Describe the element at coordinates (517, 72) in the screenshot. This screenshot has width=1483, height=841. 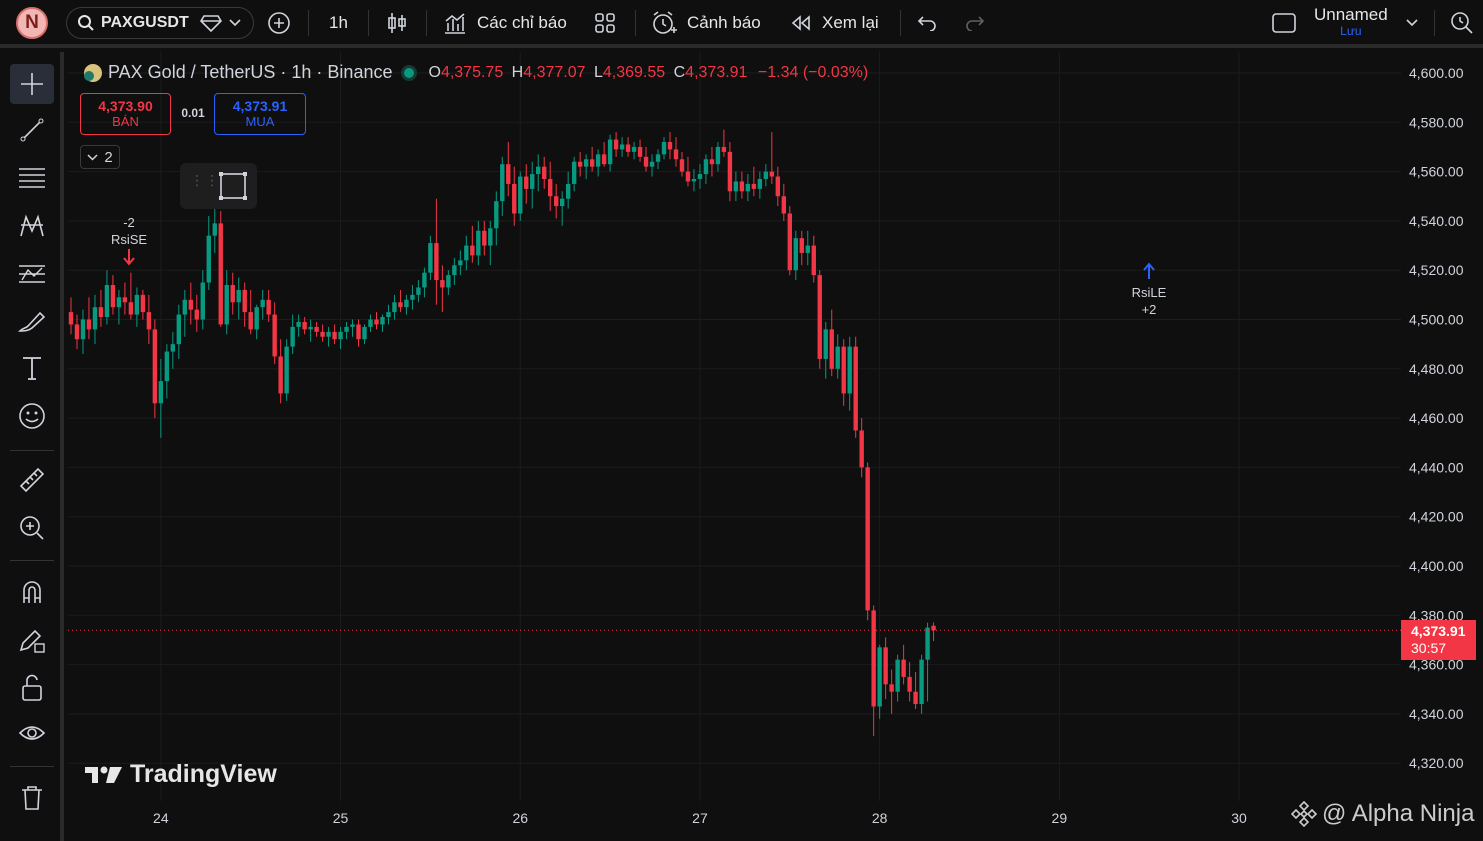
I see `high-label: H` at that location.